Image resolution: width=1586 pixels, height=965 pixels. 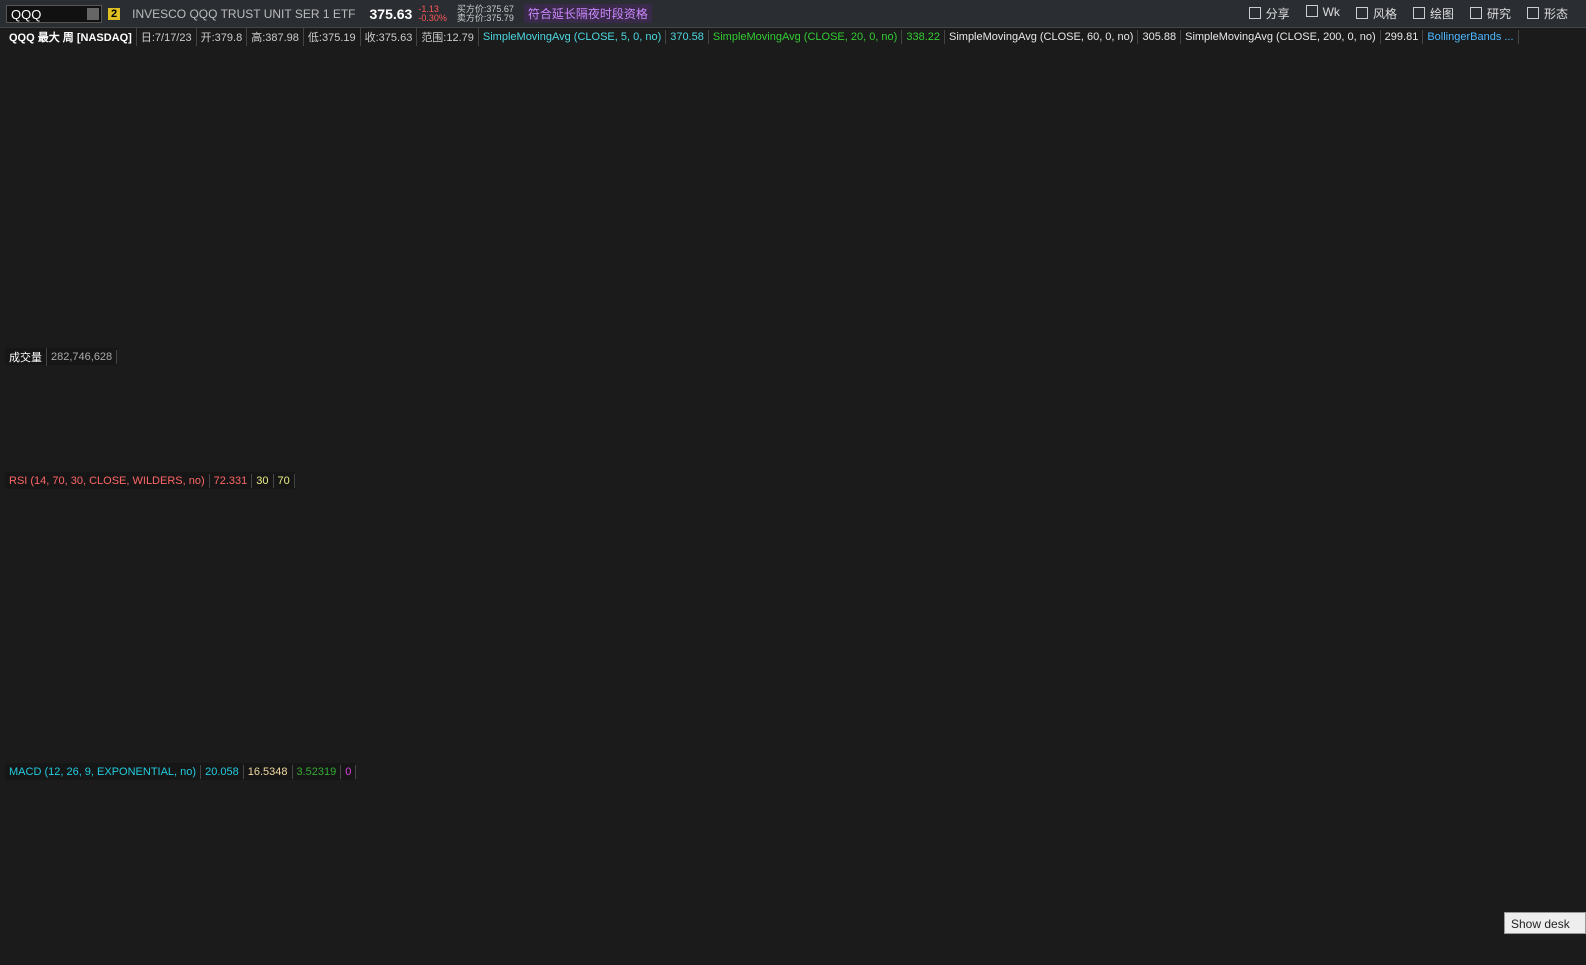 What do you see at coordinates (803, 919) in the screenshot?
I see `x-tick-label: 年` at bounding box center [803, 919].